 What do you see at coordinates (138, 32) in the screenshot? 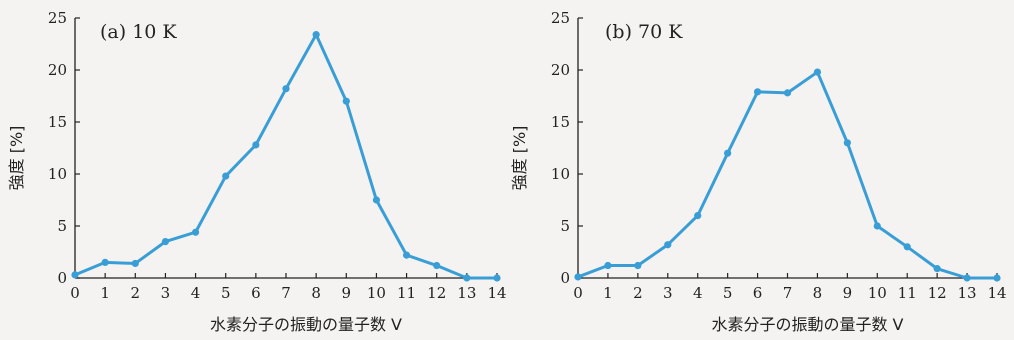
I see `panel-title: (a) 10 K` at bounding box center [138, 32].